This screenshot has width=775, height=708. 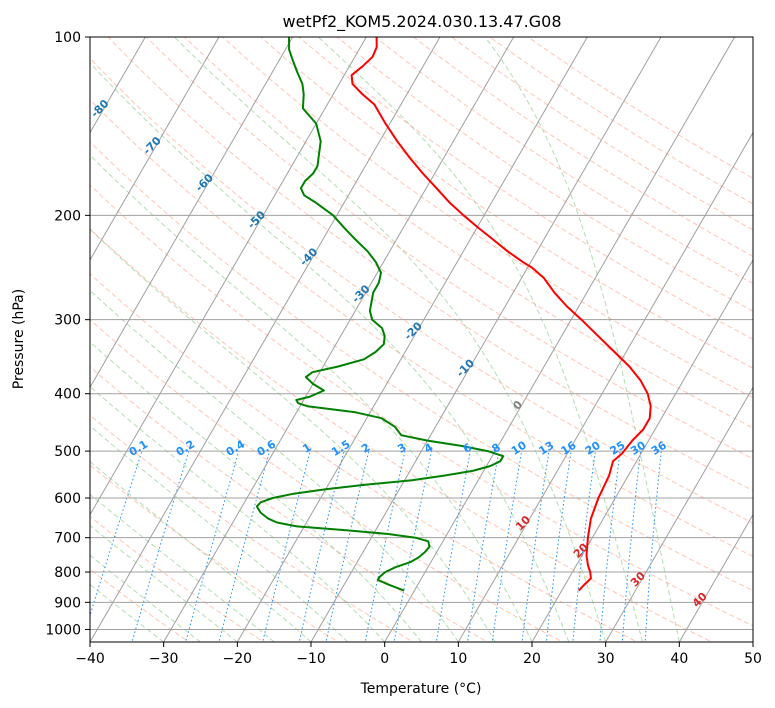 I want to click on x-tick-label: 20, so click(x=532, y=659).